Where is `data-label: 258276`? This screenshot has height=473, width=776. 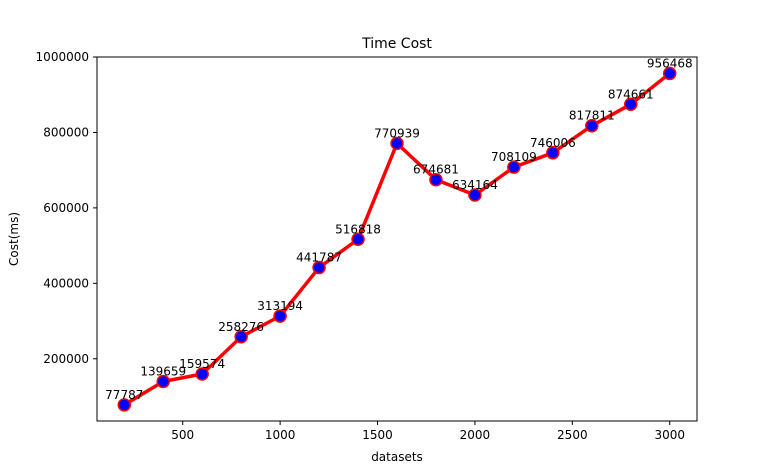
data-label: 258276 is located at coordinates (241, 327).